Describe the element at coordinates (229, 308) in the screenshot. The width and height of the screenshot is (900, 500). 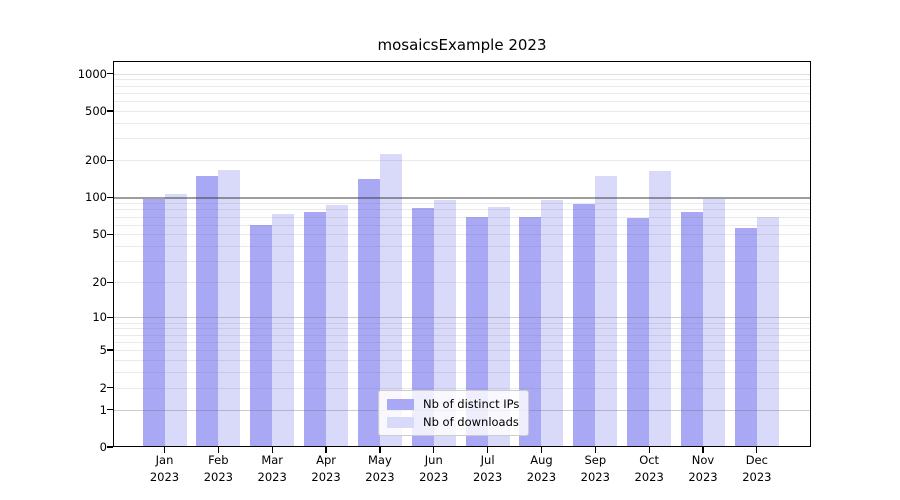
I see `bar-downloads-feb` at that location.